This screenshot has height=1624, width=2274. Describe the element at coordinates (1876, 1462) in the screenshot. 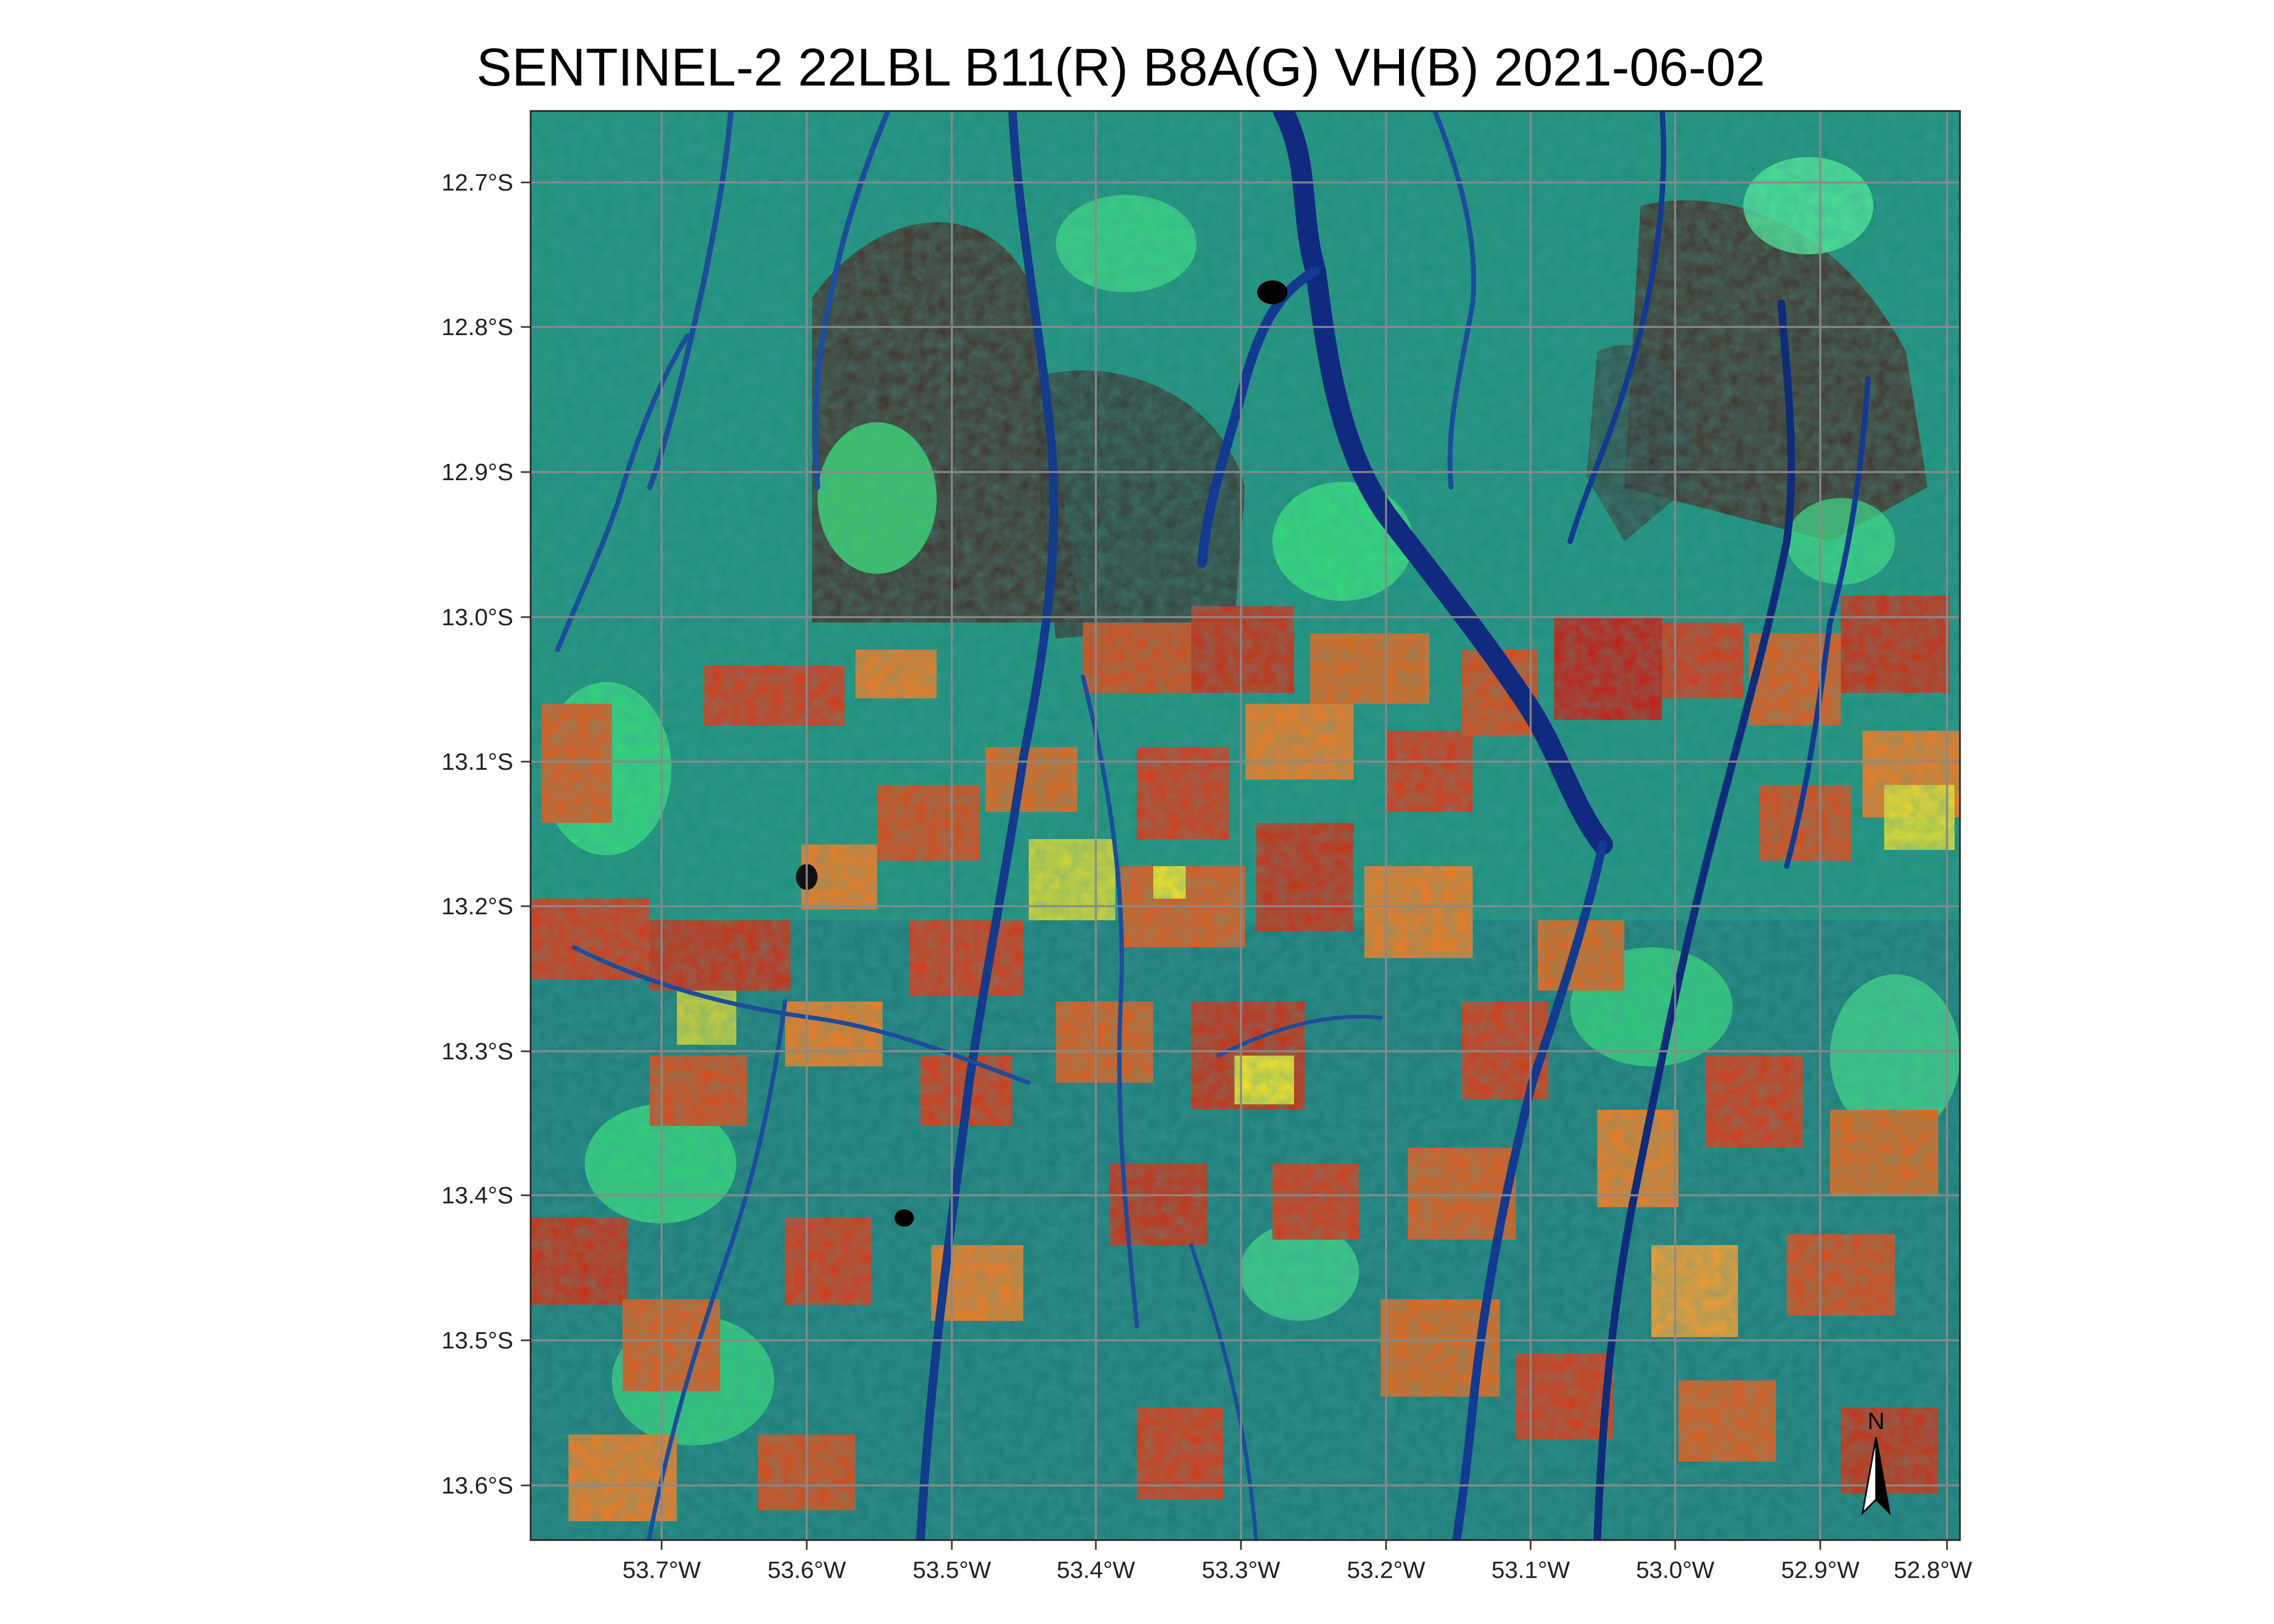

I see `north-arrow-icon: N` at that location.